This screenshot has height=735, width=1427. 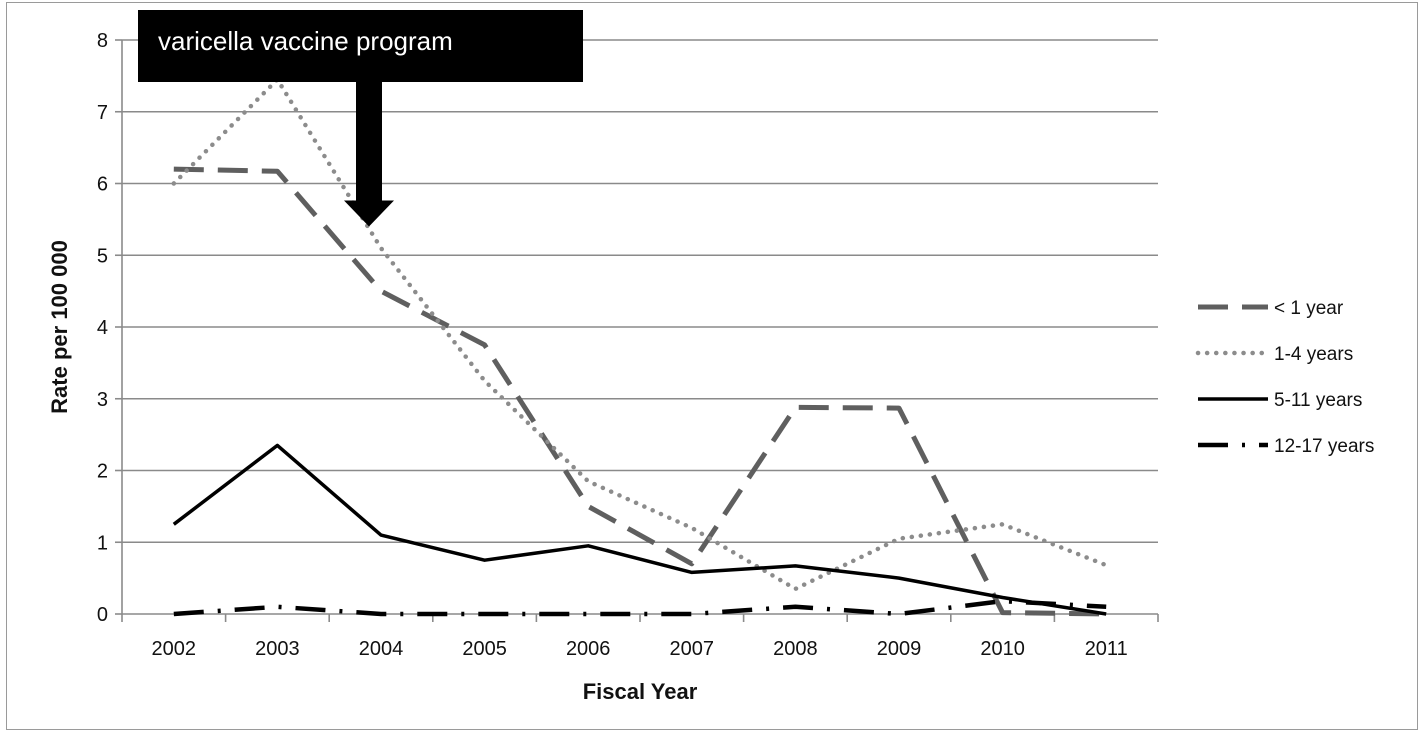 What do you see at coordinates (102, 185) in the screenshot?
I see `y-tick-label: 6` at bounding box center [102, 185].